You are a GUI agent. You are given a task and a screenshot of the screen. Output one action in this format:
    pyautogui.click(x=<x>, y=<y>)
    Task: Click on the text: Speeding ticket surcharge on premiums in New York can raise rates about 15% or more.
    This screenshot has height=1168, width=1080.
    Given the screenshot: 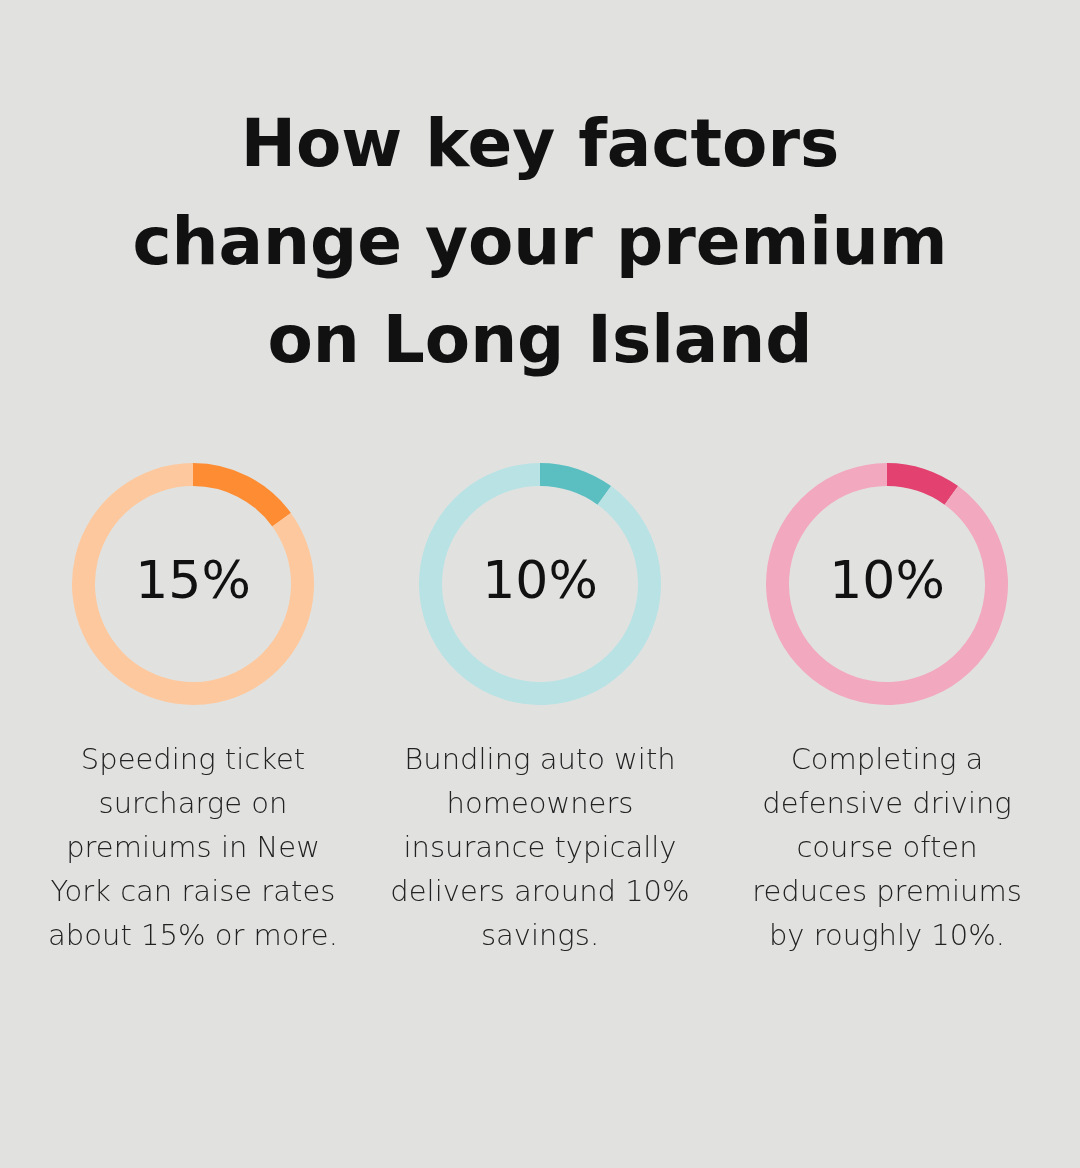 What is the action you would take?
    pyautogui.click(x=193, y=847)
    